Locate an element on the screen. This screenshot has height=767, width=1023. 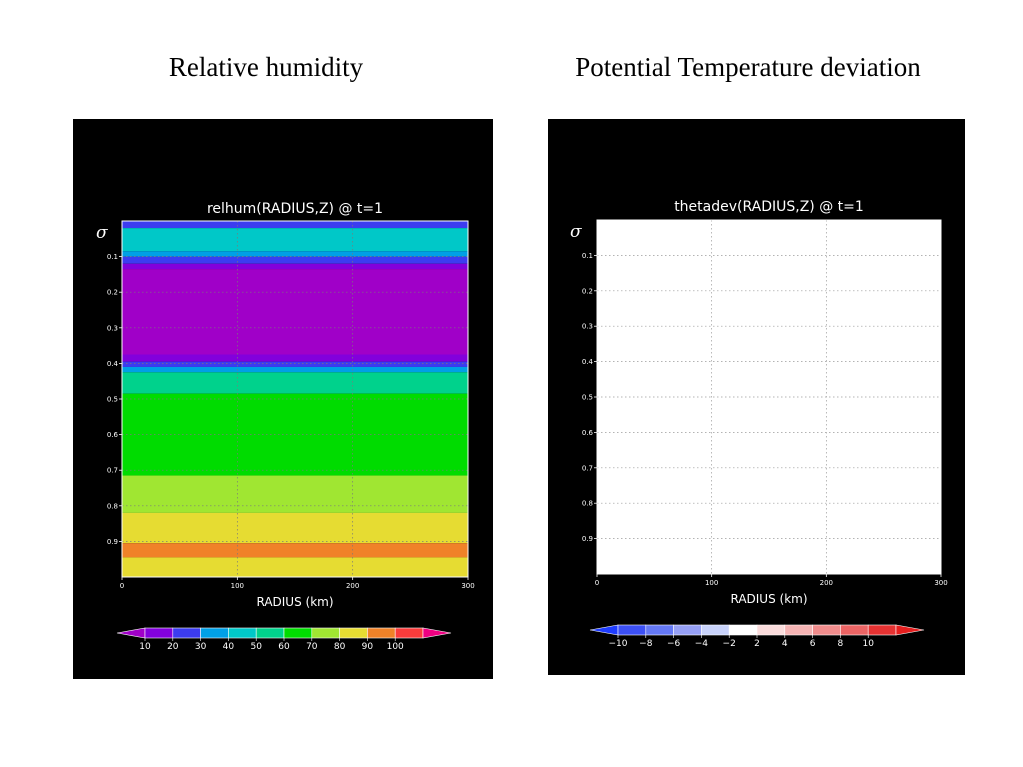
relhum-colorbar-label: 30 is located at coordinates (201, 647).